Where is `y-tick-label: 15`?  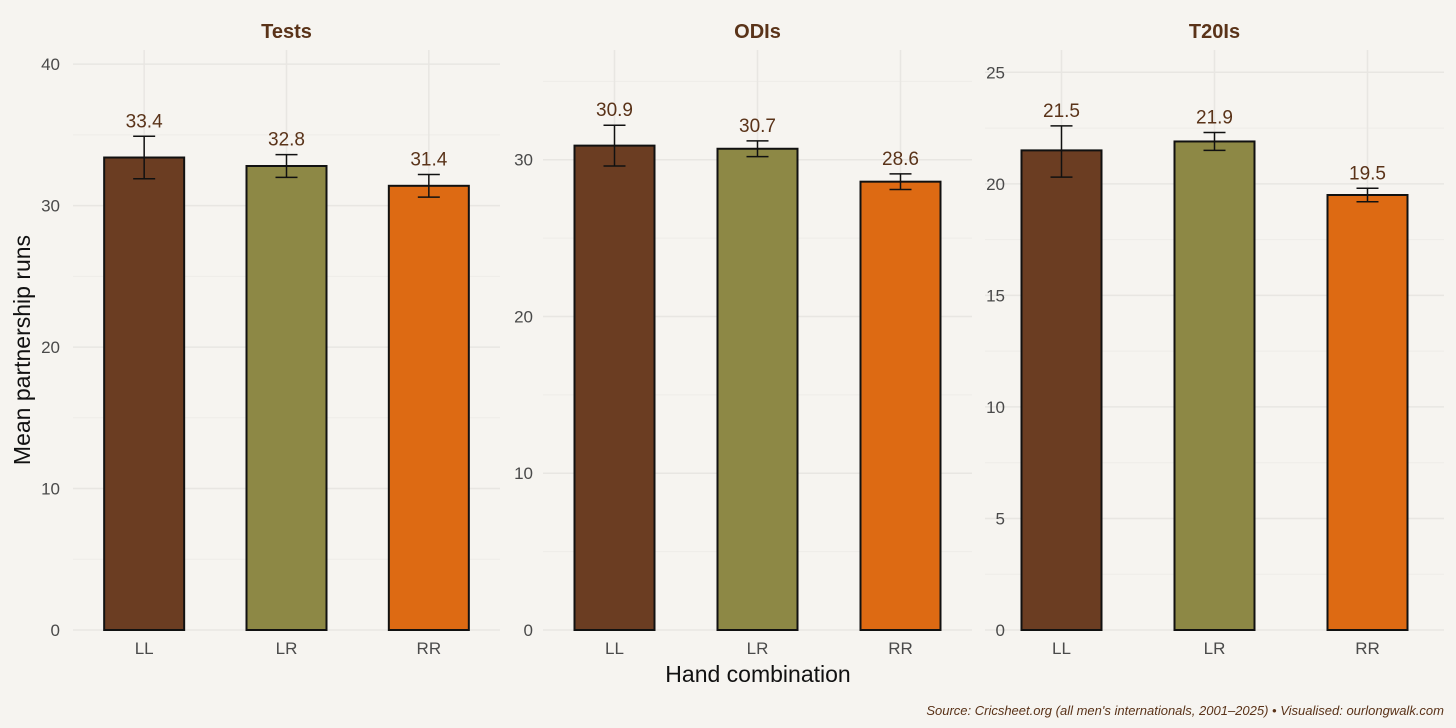
y-tick-label: 15 is located at coordinates (995, 295).